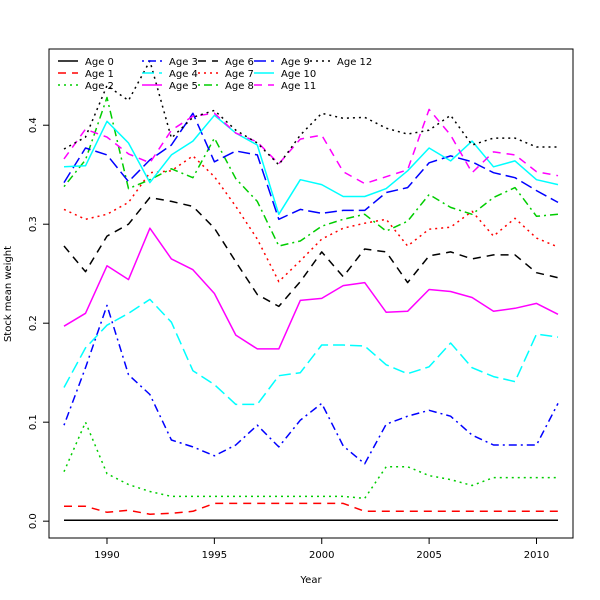  I want to click on y-tick-label-1: 0.1, so click(33, 422).